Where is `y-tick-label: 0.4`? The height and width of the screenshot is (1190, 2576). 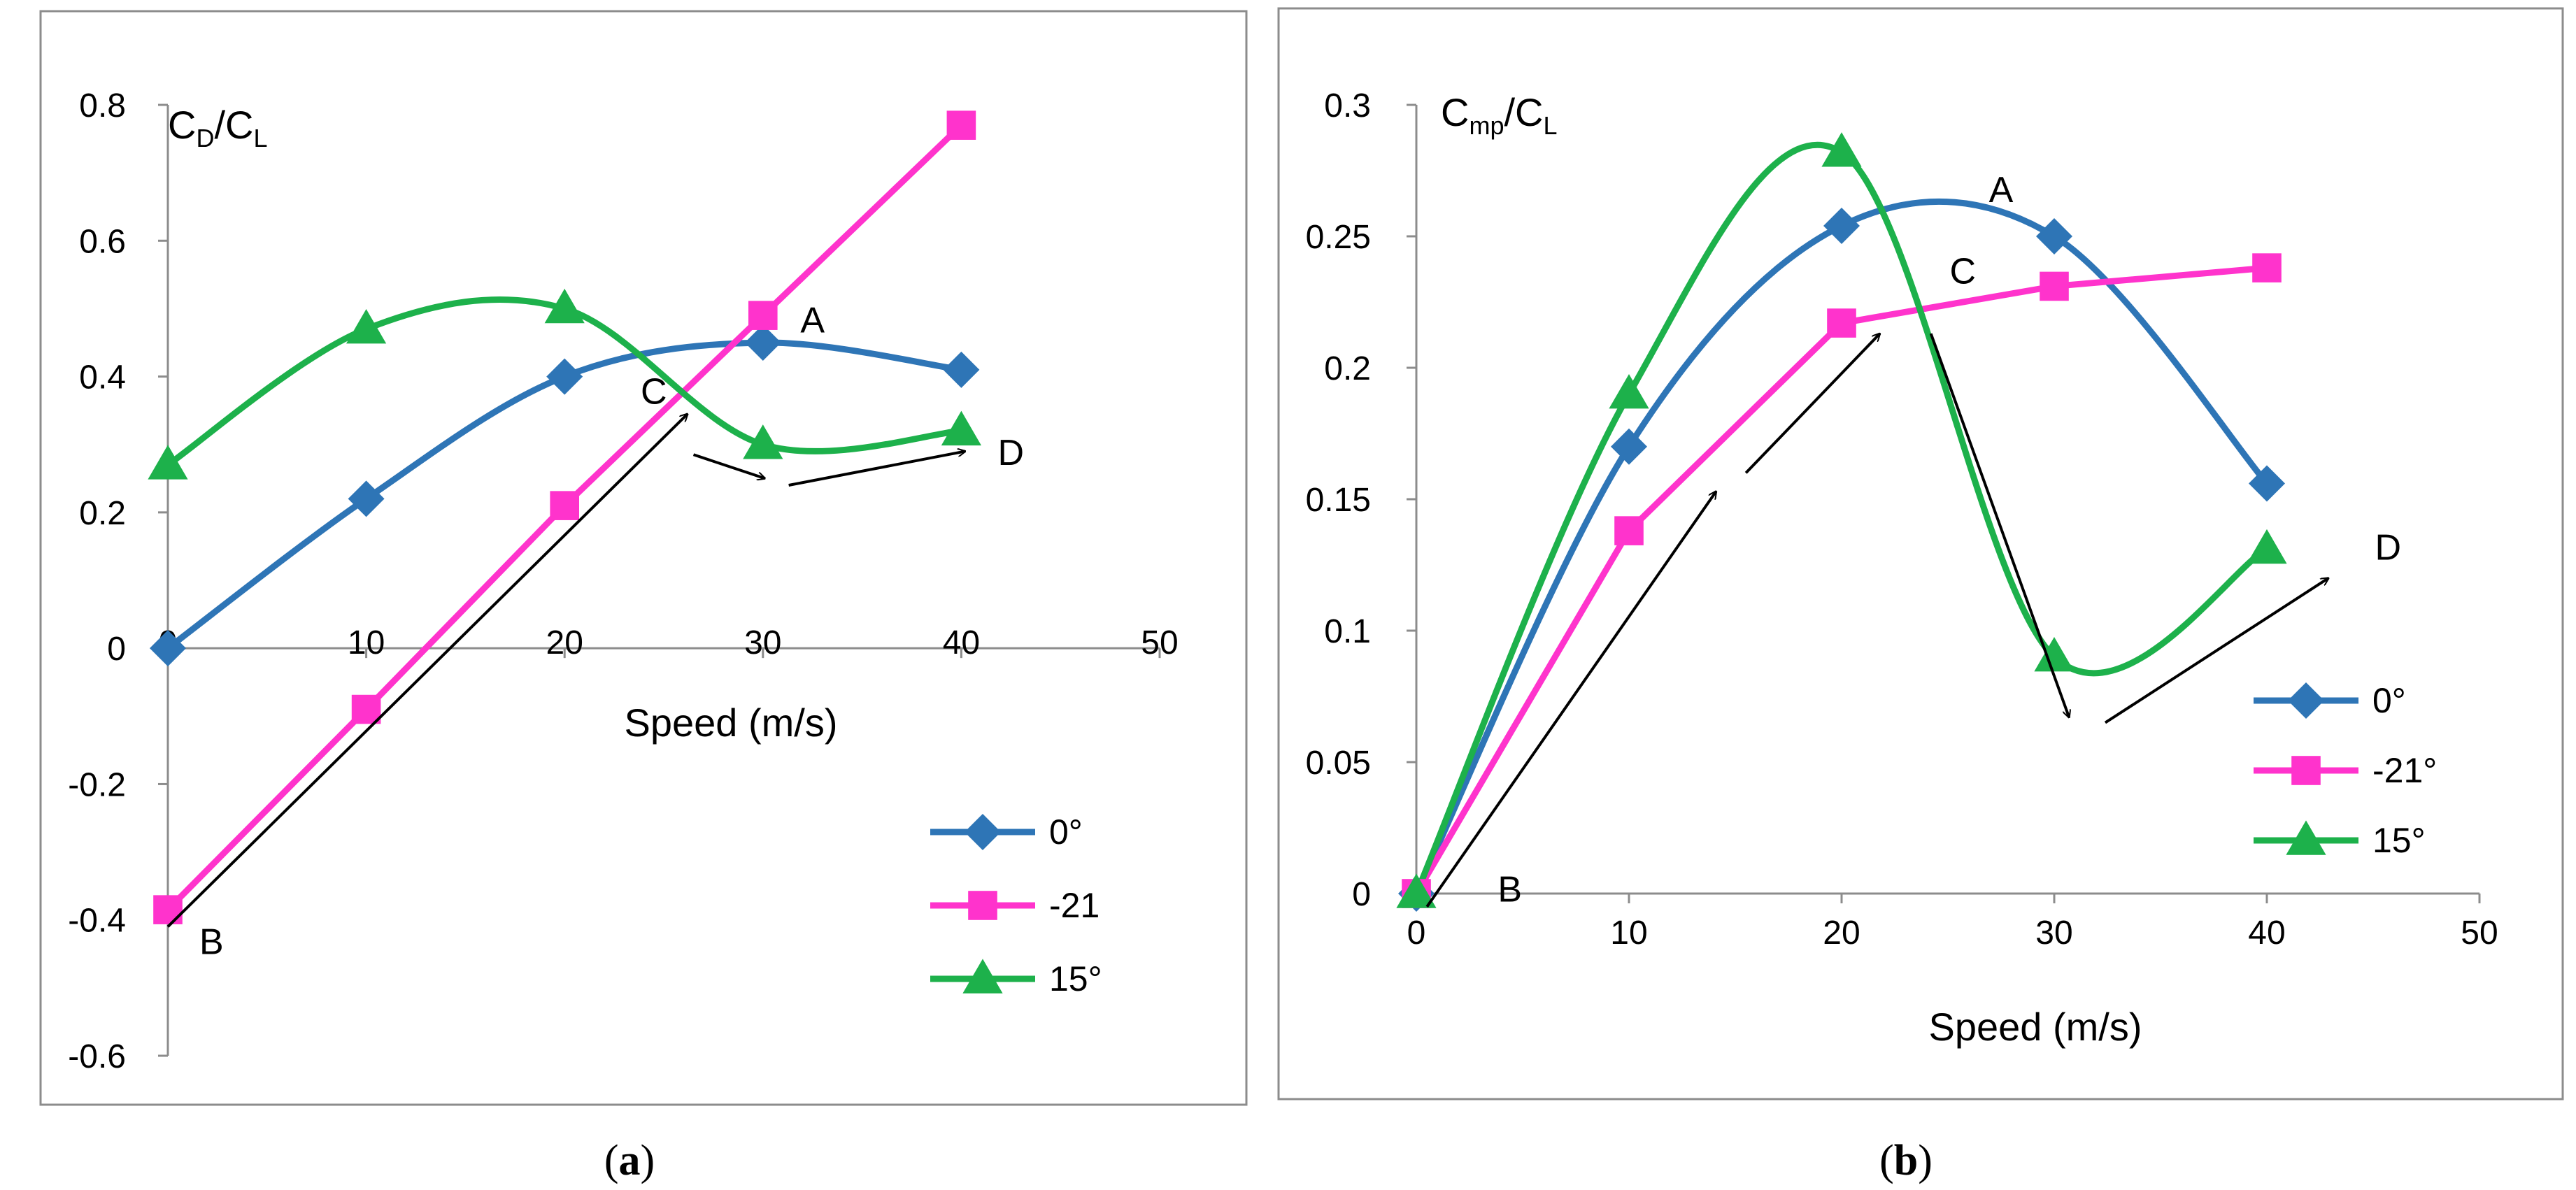 y-tick-label: 0.4 is located at coordinates (102, 377).